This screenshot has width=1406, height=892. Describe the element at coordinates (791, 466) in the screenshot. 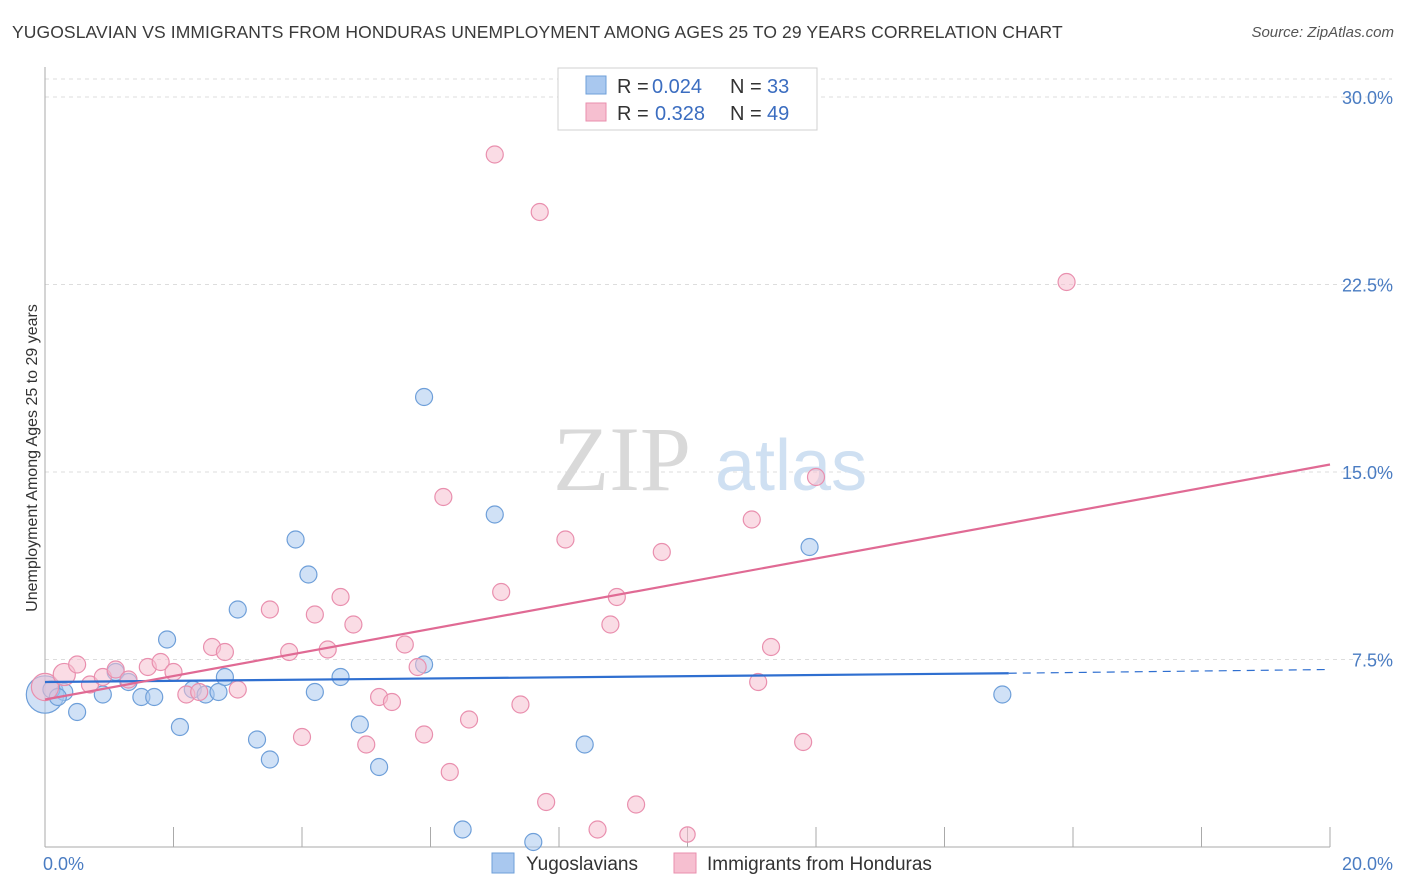

I see `watermark-atlas: atlas` at that location.